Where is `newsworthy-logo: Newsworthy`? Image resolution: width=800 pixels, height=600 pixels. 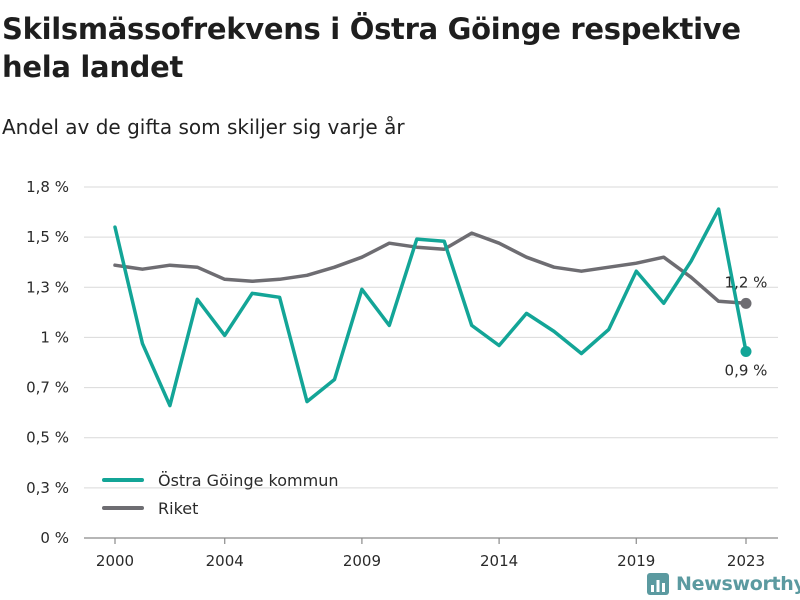
newsworthy-logo: Newsworthy is located at coordinates (723, 584).